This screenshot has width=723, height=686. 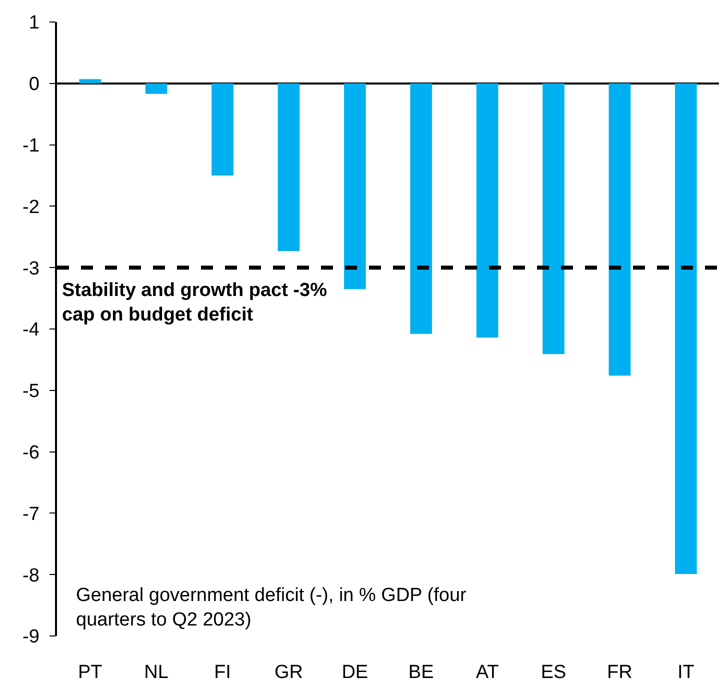 I want to click on y-tick-label: -1, so click(x=31, y=145).